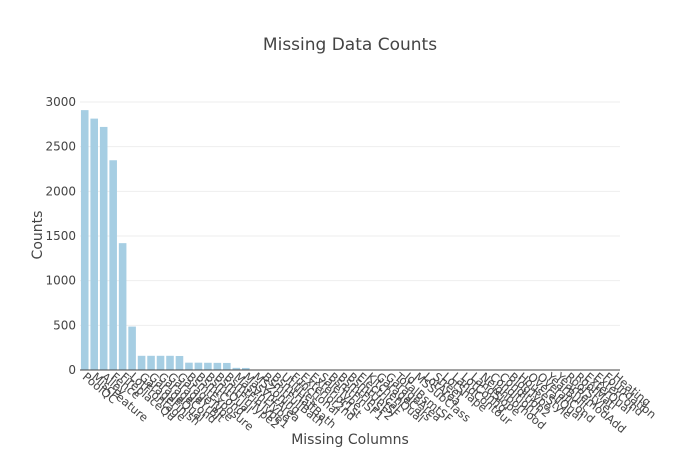 Image resolution: width=700 pixels, height=450 pixels. What do you see at coordinates (160, 362) in the screenshot?
I see `bar-GarageCond` at bounding box center [160, 362].